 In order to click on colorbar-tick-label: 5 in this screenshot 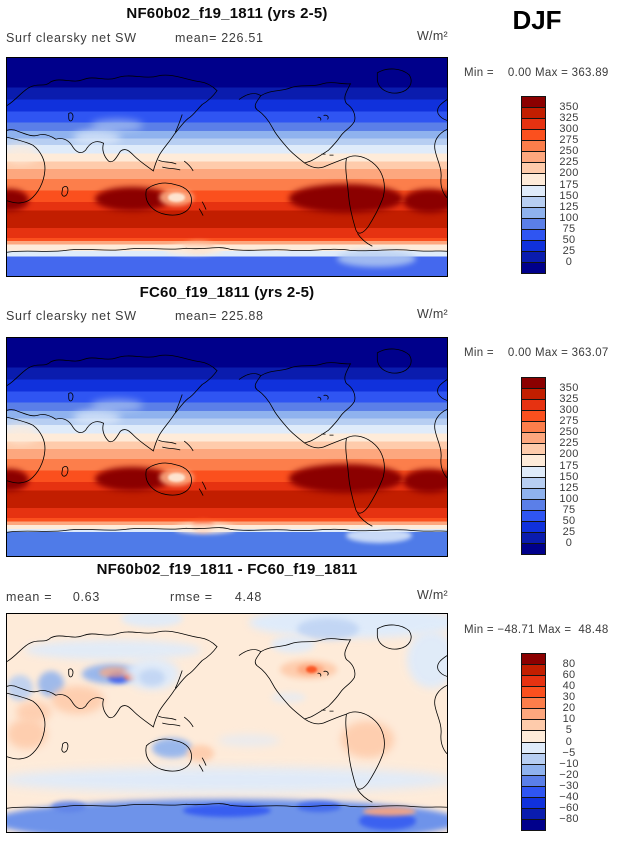, I will do `click(569, 730)`.